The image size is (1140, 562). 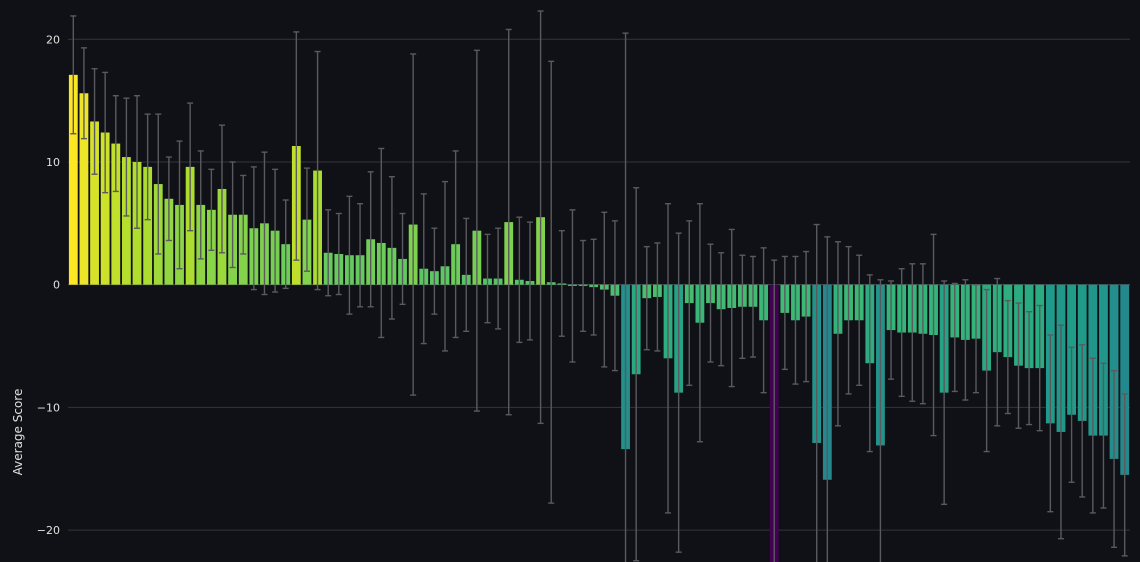 What do you see at coordinates (48, 285) in the screenshot?
I see `y-axis-ticks: −20 −10 0 10 20` at bounding box center [48, 285].